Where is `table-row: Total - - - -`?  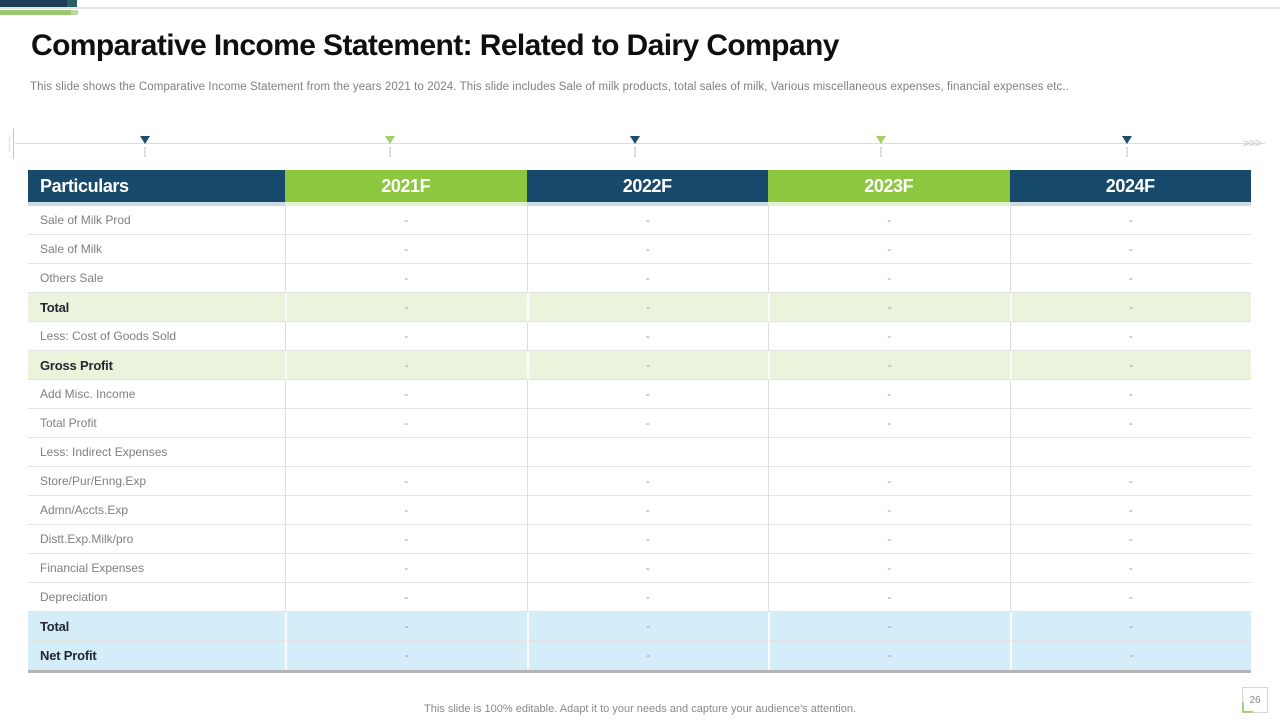
table-row: Total - - - - is located at coordinates (639, 626).